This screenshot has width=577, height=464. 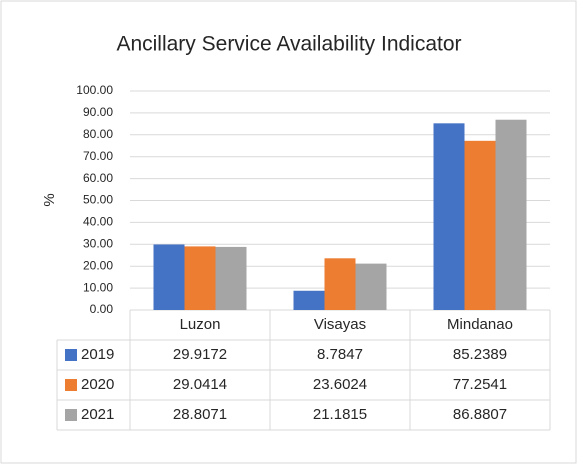 I want to click on table-value: 29.0414, so click(x=200, y=384).